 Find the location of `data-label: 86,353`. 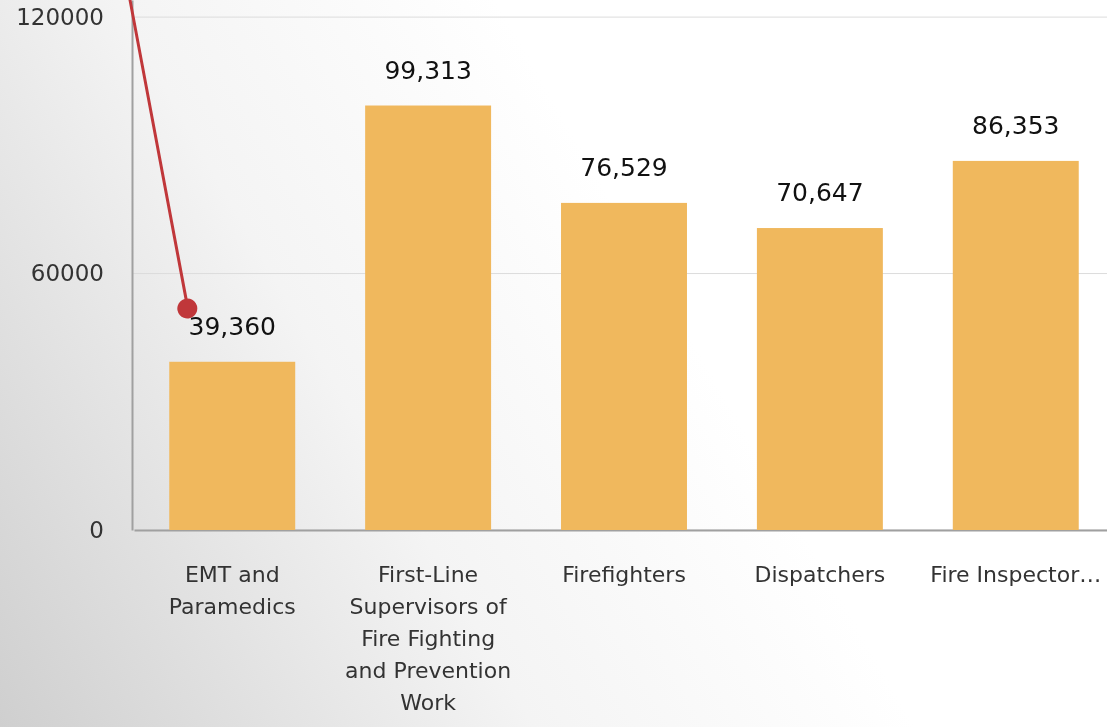

data-label: 86,353 is located at coordinates (1016, 125).